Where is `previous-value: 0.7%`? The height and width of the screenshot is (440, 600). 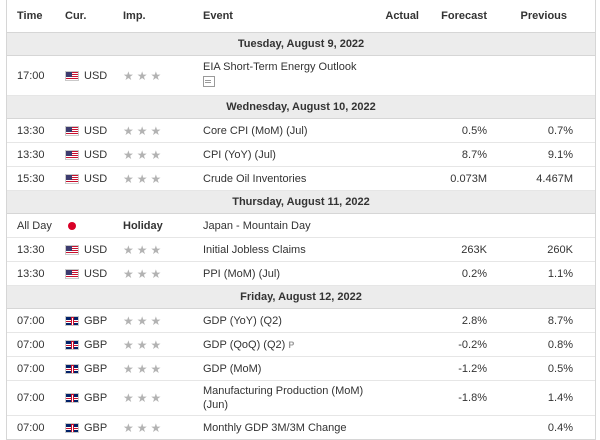 previous-value: 0.7% is located at coordinates (560, 130).